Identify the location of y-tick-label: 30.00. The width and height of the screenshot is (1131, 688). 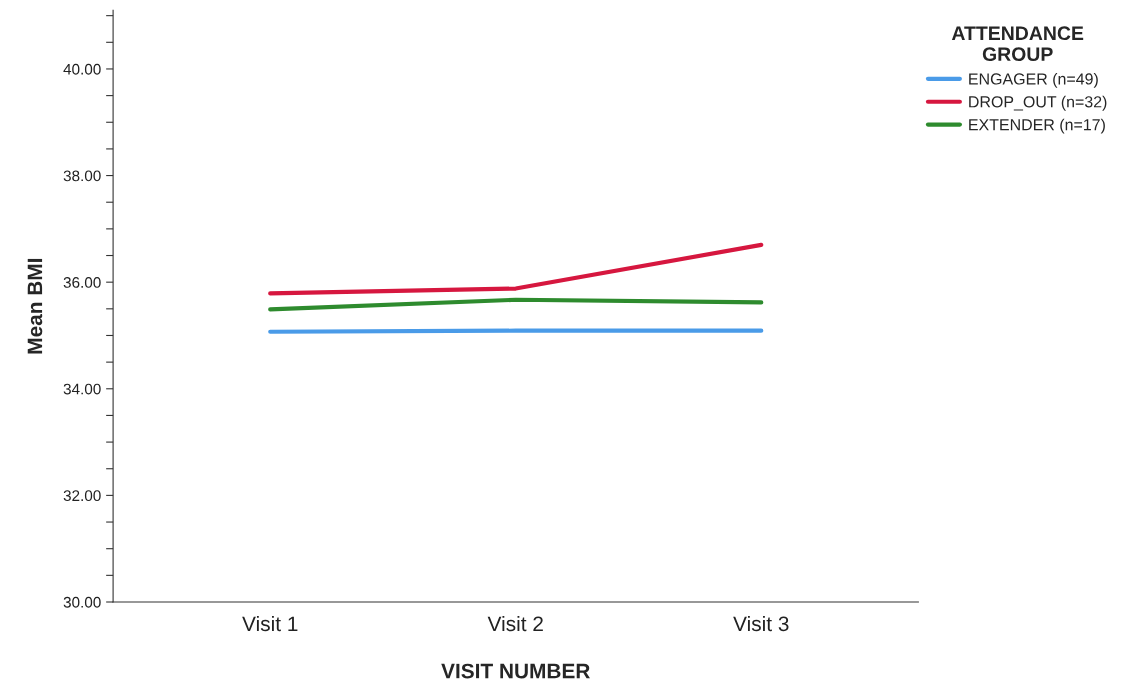
(82, 602).